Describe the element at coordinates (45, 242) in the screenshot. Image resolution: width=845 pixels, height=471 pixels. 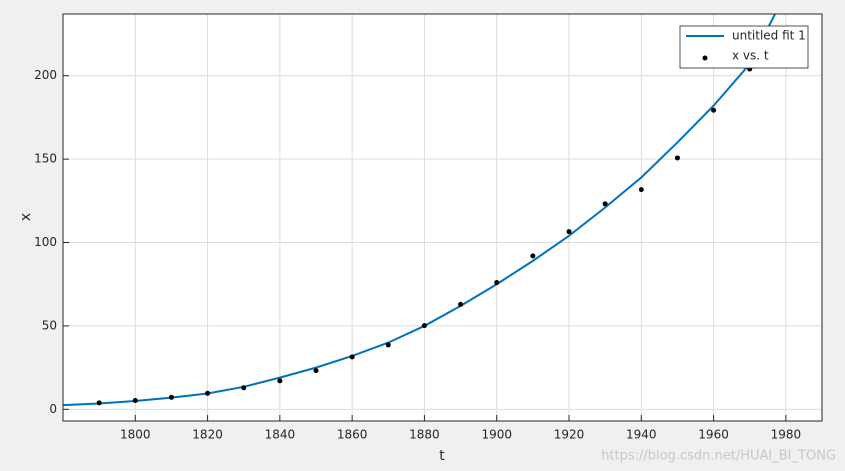
I see `y-tick-label: 100` at that location.